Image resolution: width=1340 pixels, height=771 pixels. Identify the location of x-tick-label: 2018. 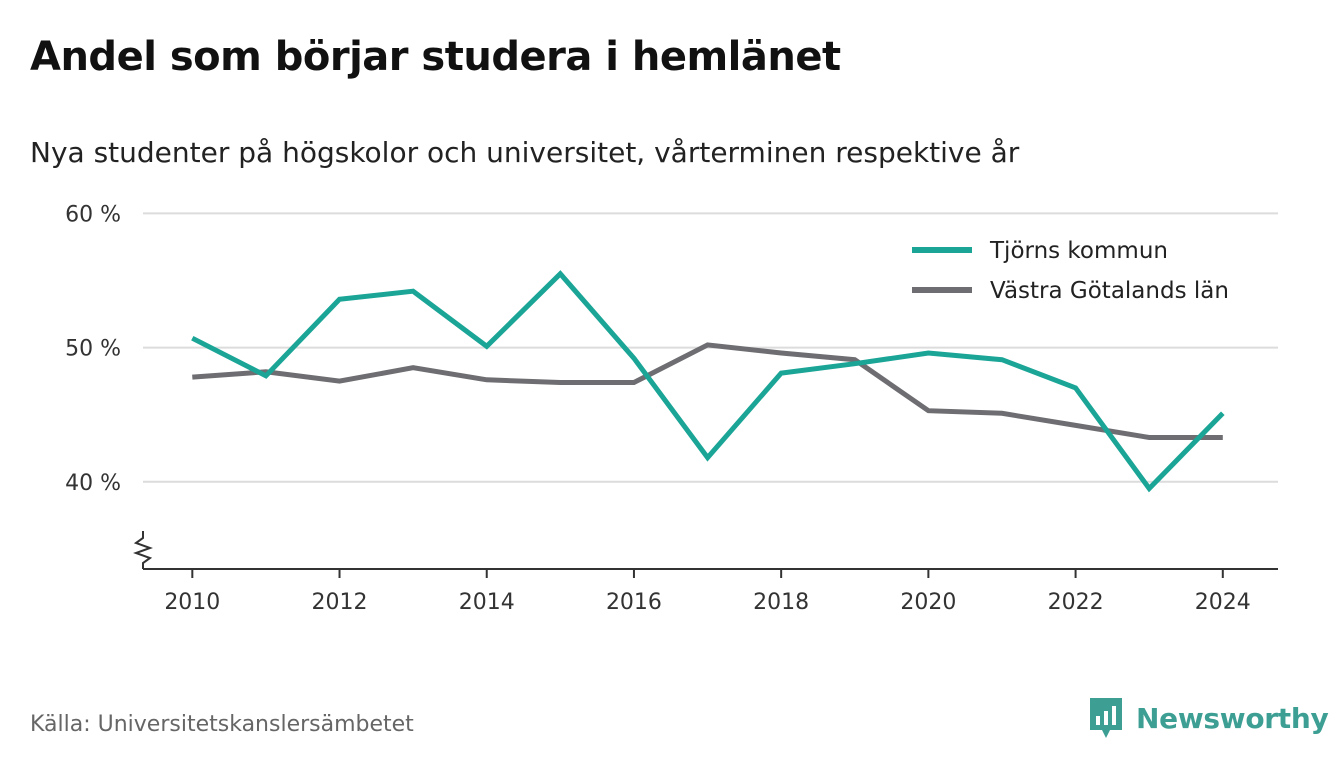
(781, 602).